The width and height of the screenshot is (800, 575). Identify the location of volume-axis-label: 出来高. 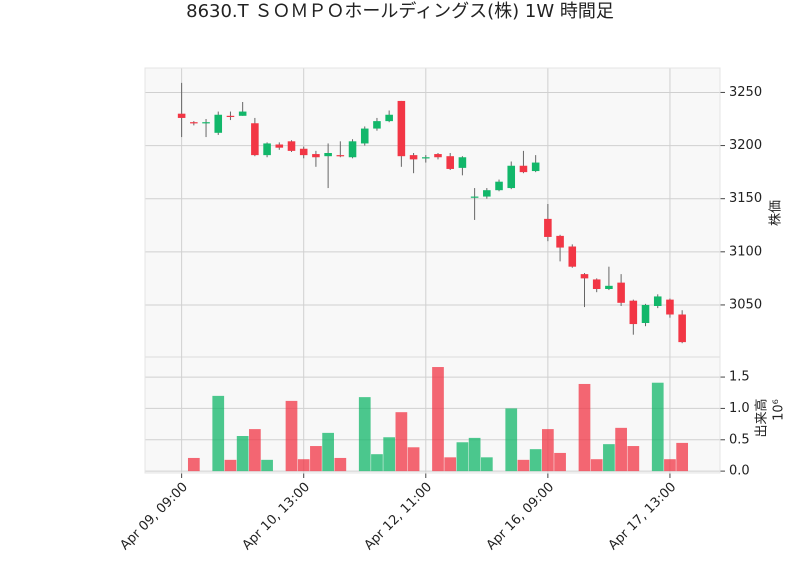
(762, 417).